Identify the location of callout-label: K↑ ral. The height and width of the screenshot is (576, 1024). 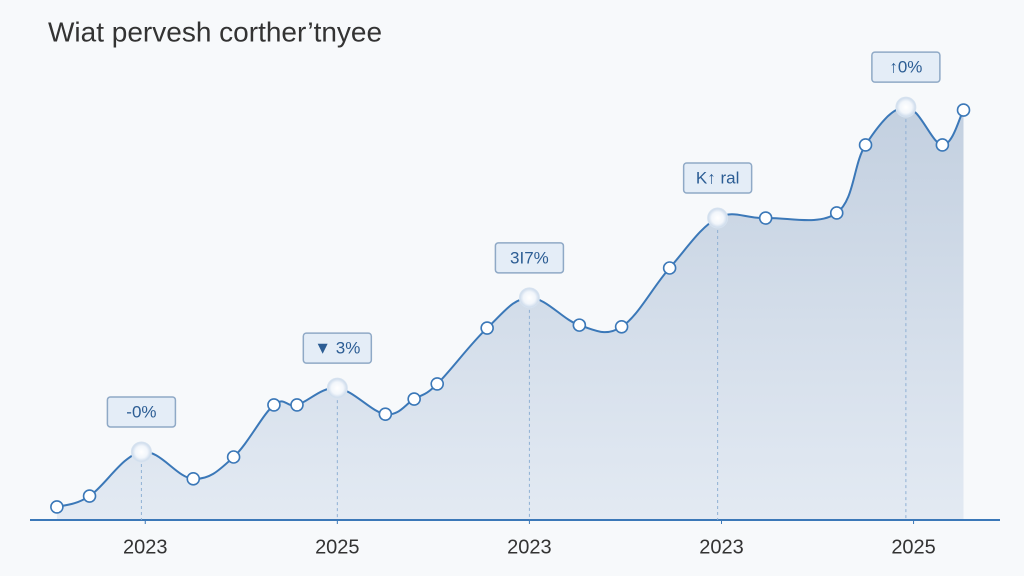
(717, 178).